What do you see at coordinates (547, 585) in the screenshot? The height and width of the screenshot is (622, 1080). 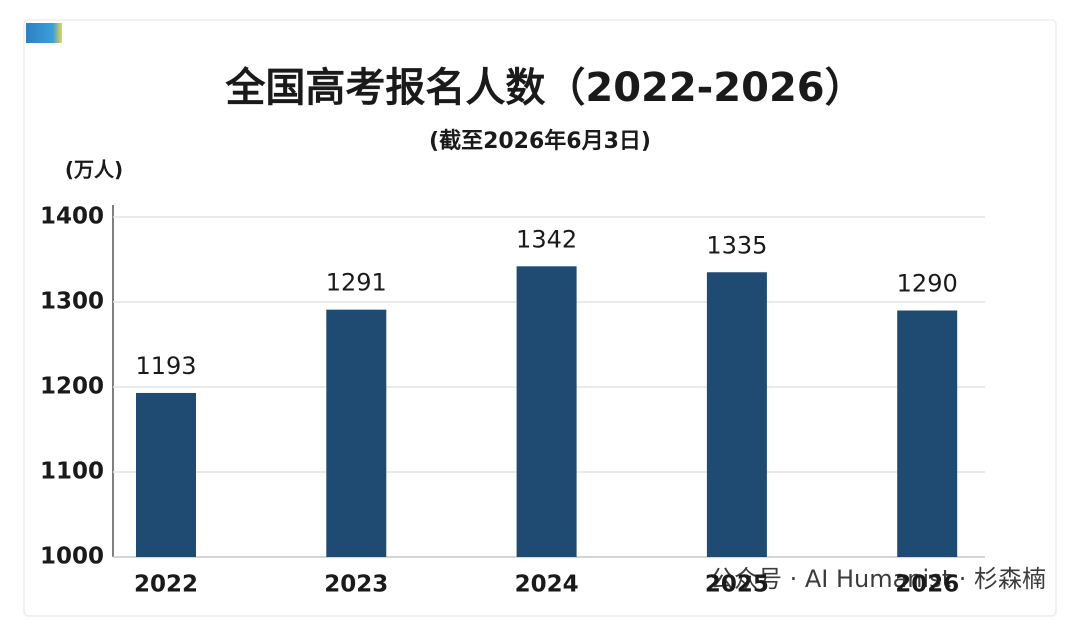 I see `x-tick-label: 2024` at bounding box center [547, 585].